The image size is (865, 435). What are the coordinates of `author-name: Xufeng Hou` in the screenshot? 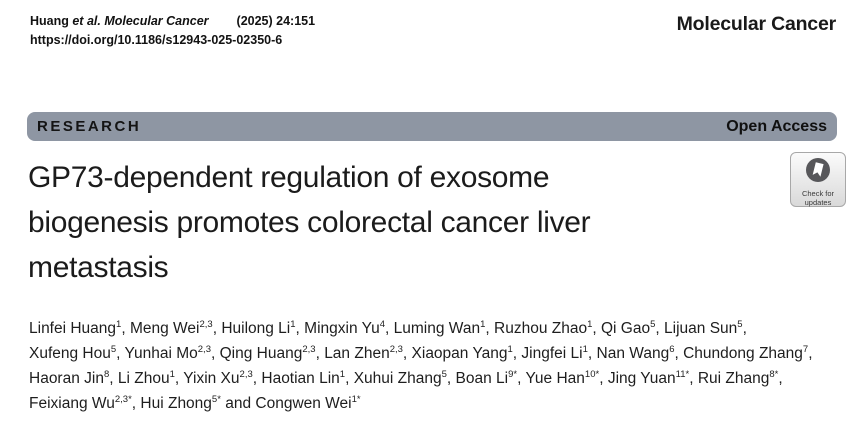 It's located at (70, 353).